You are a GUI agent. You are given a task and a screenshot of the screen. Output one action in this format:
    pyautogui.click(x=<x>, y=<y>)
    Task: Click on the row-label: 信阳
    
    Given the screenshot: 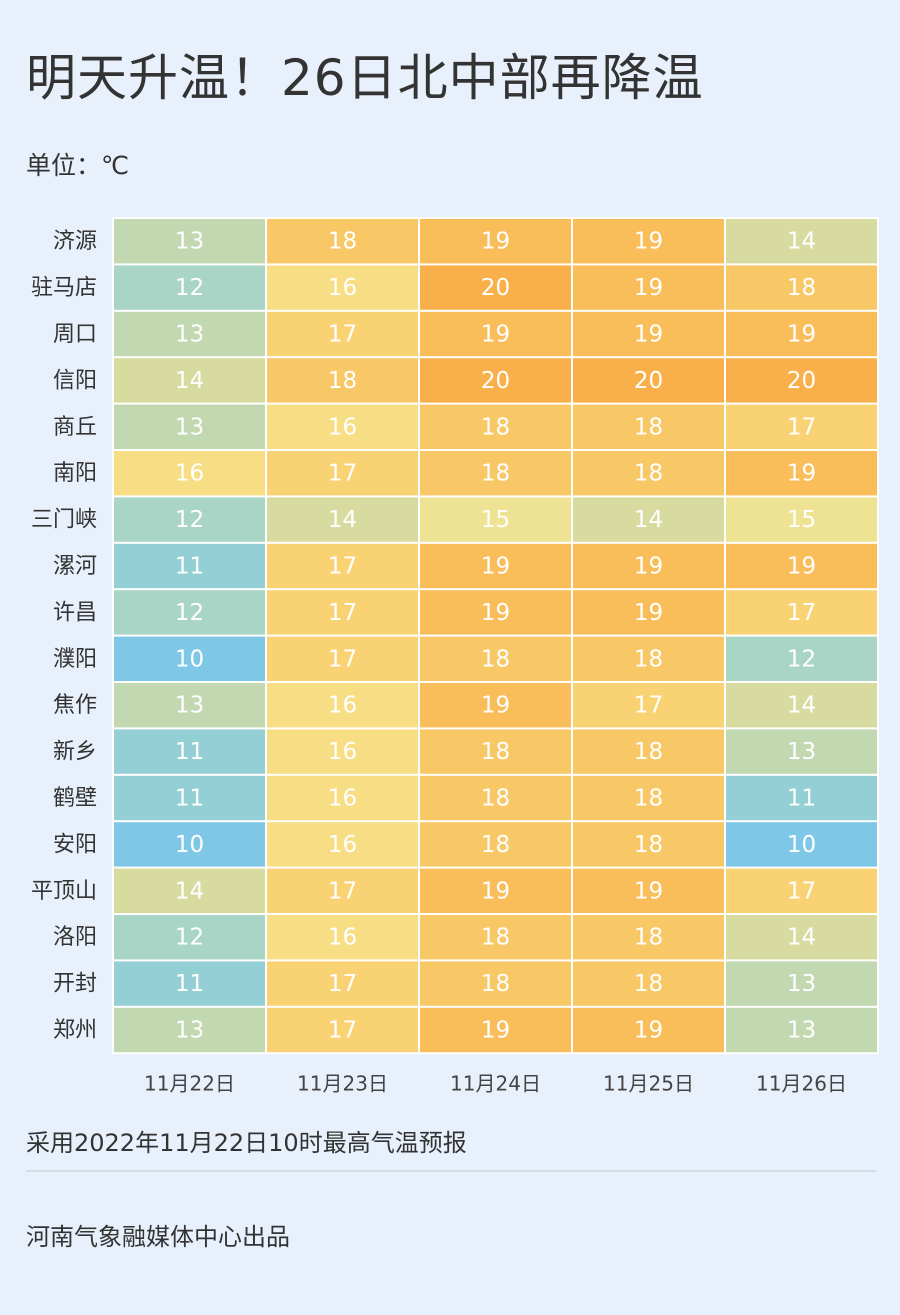 What is the action you would take?
    pyautogui.click(x=75, y=380)
    